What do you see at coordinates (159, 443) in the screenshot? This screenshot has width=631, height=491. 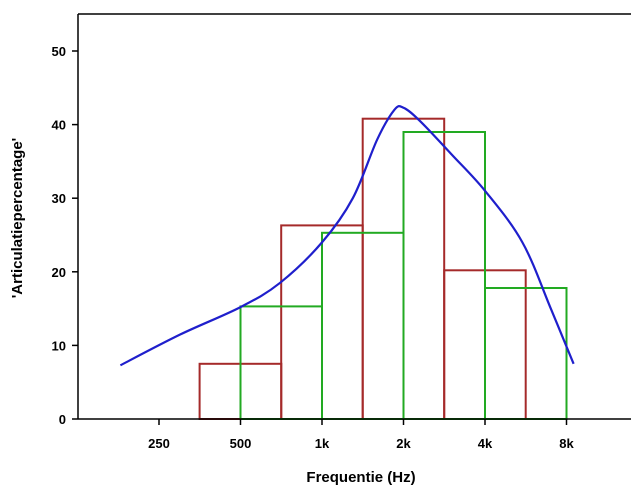 I see `x-tick-label-250: 250` at bounding box center [159, 443].